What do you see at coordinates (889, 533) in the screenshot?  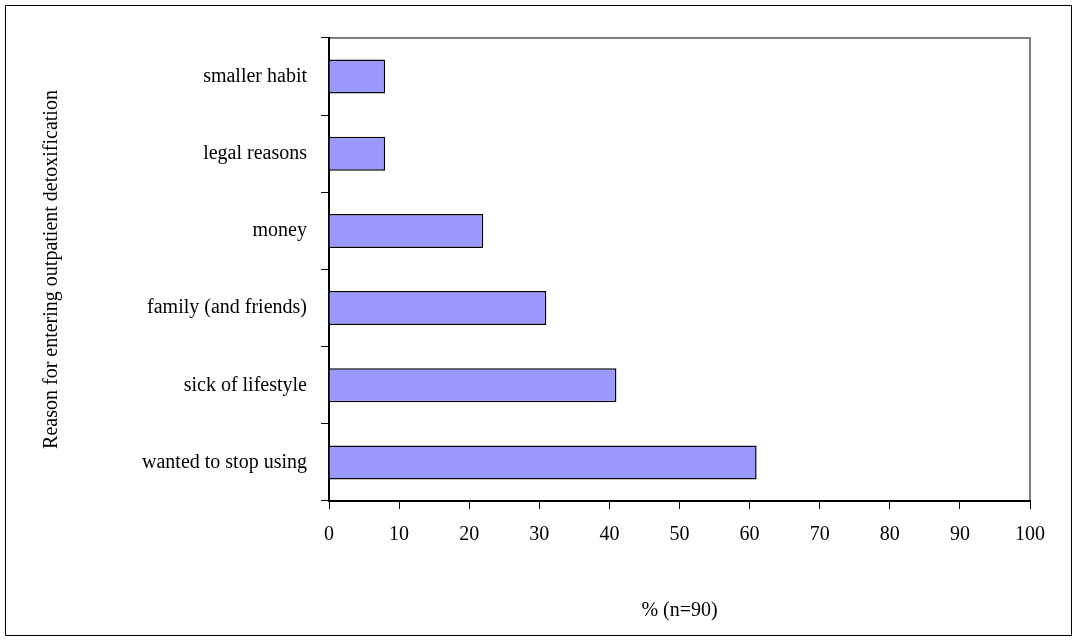 I see `x-tick-label: 80` at bounding box center [889, 533].